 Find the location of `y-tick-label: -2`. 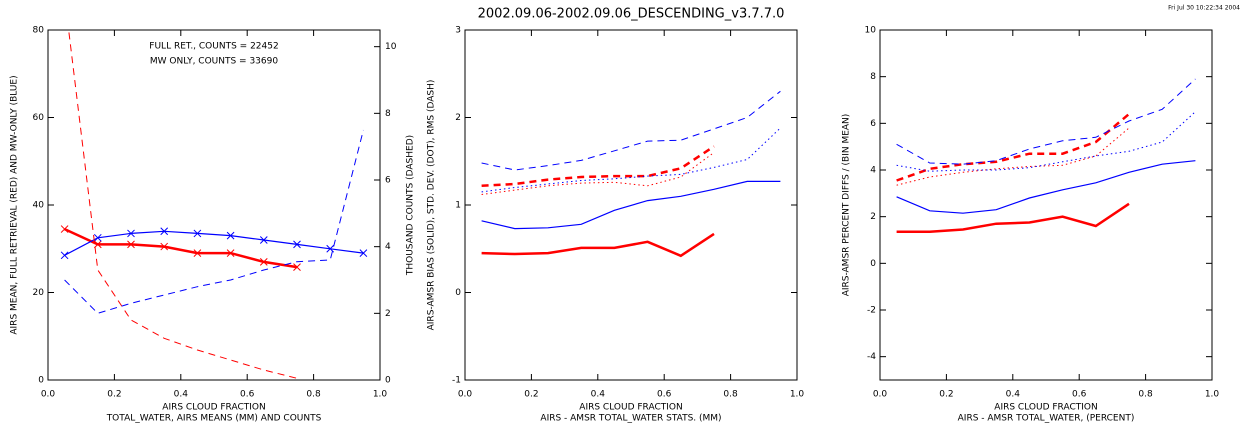

y-tick-label: -2 is located at coordinates (871, 311).